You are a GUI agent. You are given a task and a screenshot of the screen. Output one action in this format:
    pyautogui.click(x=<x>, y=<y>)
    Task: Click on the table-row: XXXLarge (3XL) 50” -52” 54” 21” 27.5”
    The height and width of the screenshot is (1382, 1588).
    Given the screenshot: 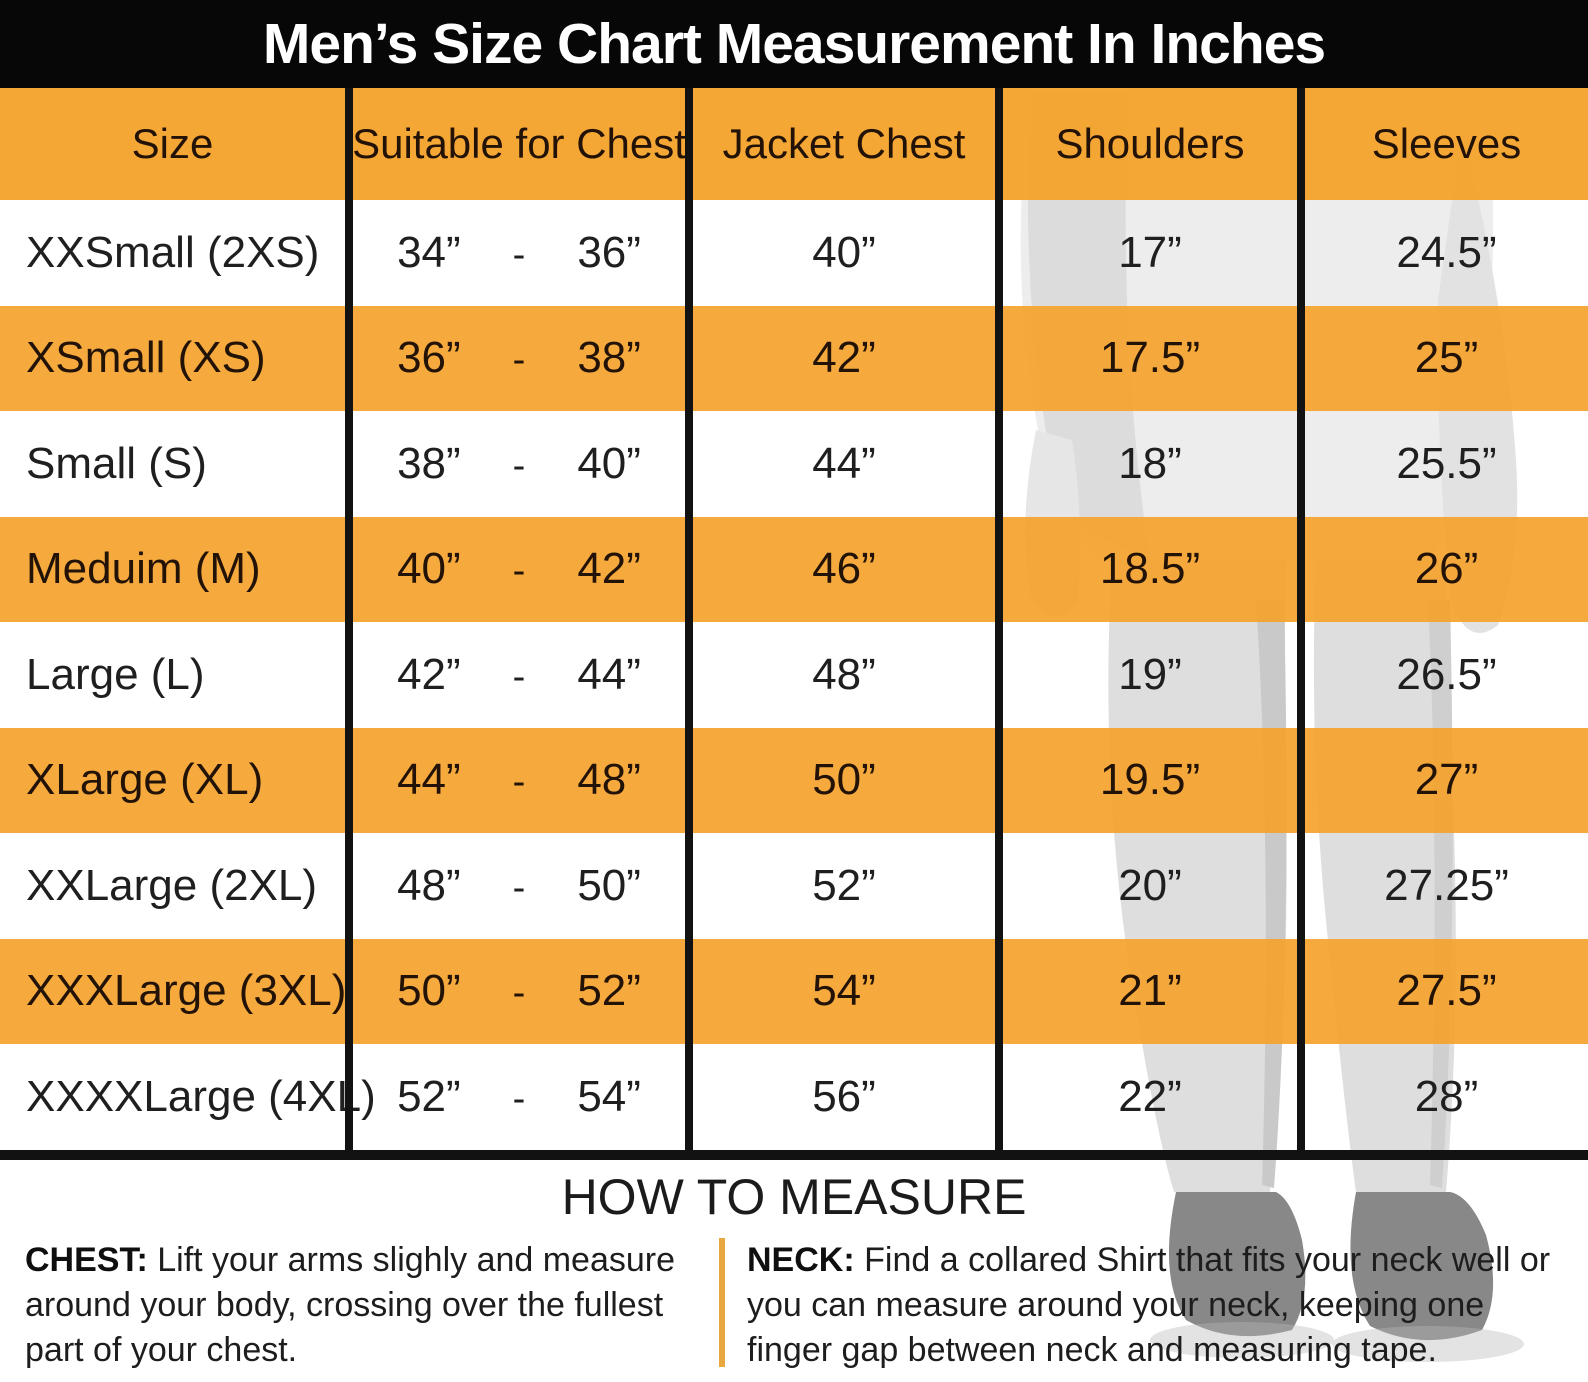 What is the action you would take?
    pyautogui.click(x=794, y=991)
    